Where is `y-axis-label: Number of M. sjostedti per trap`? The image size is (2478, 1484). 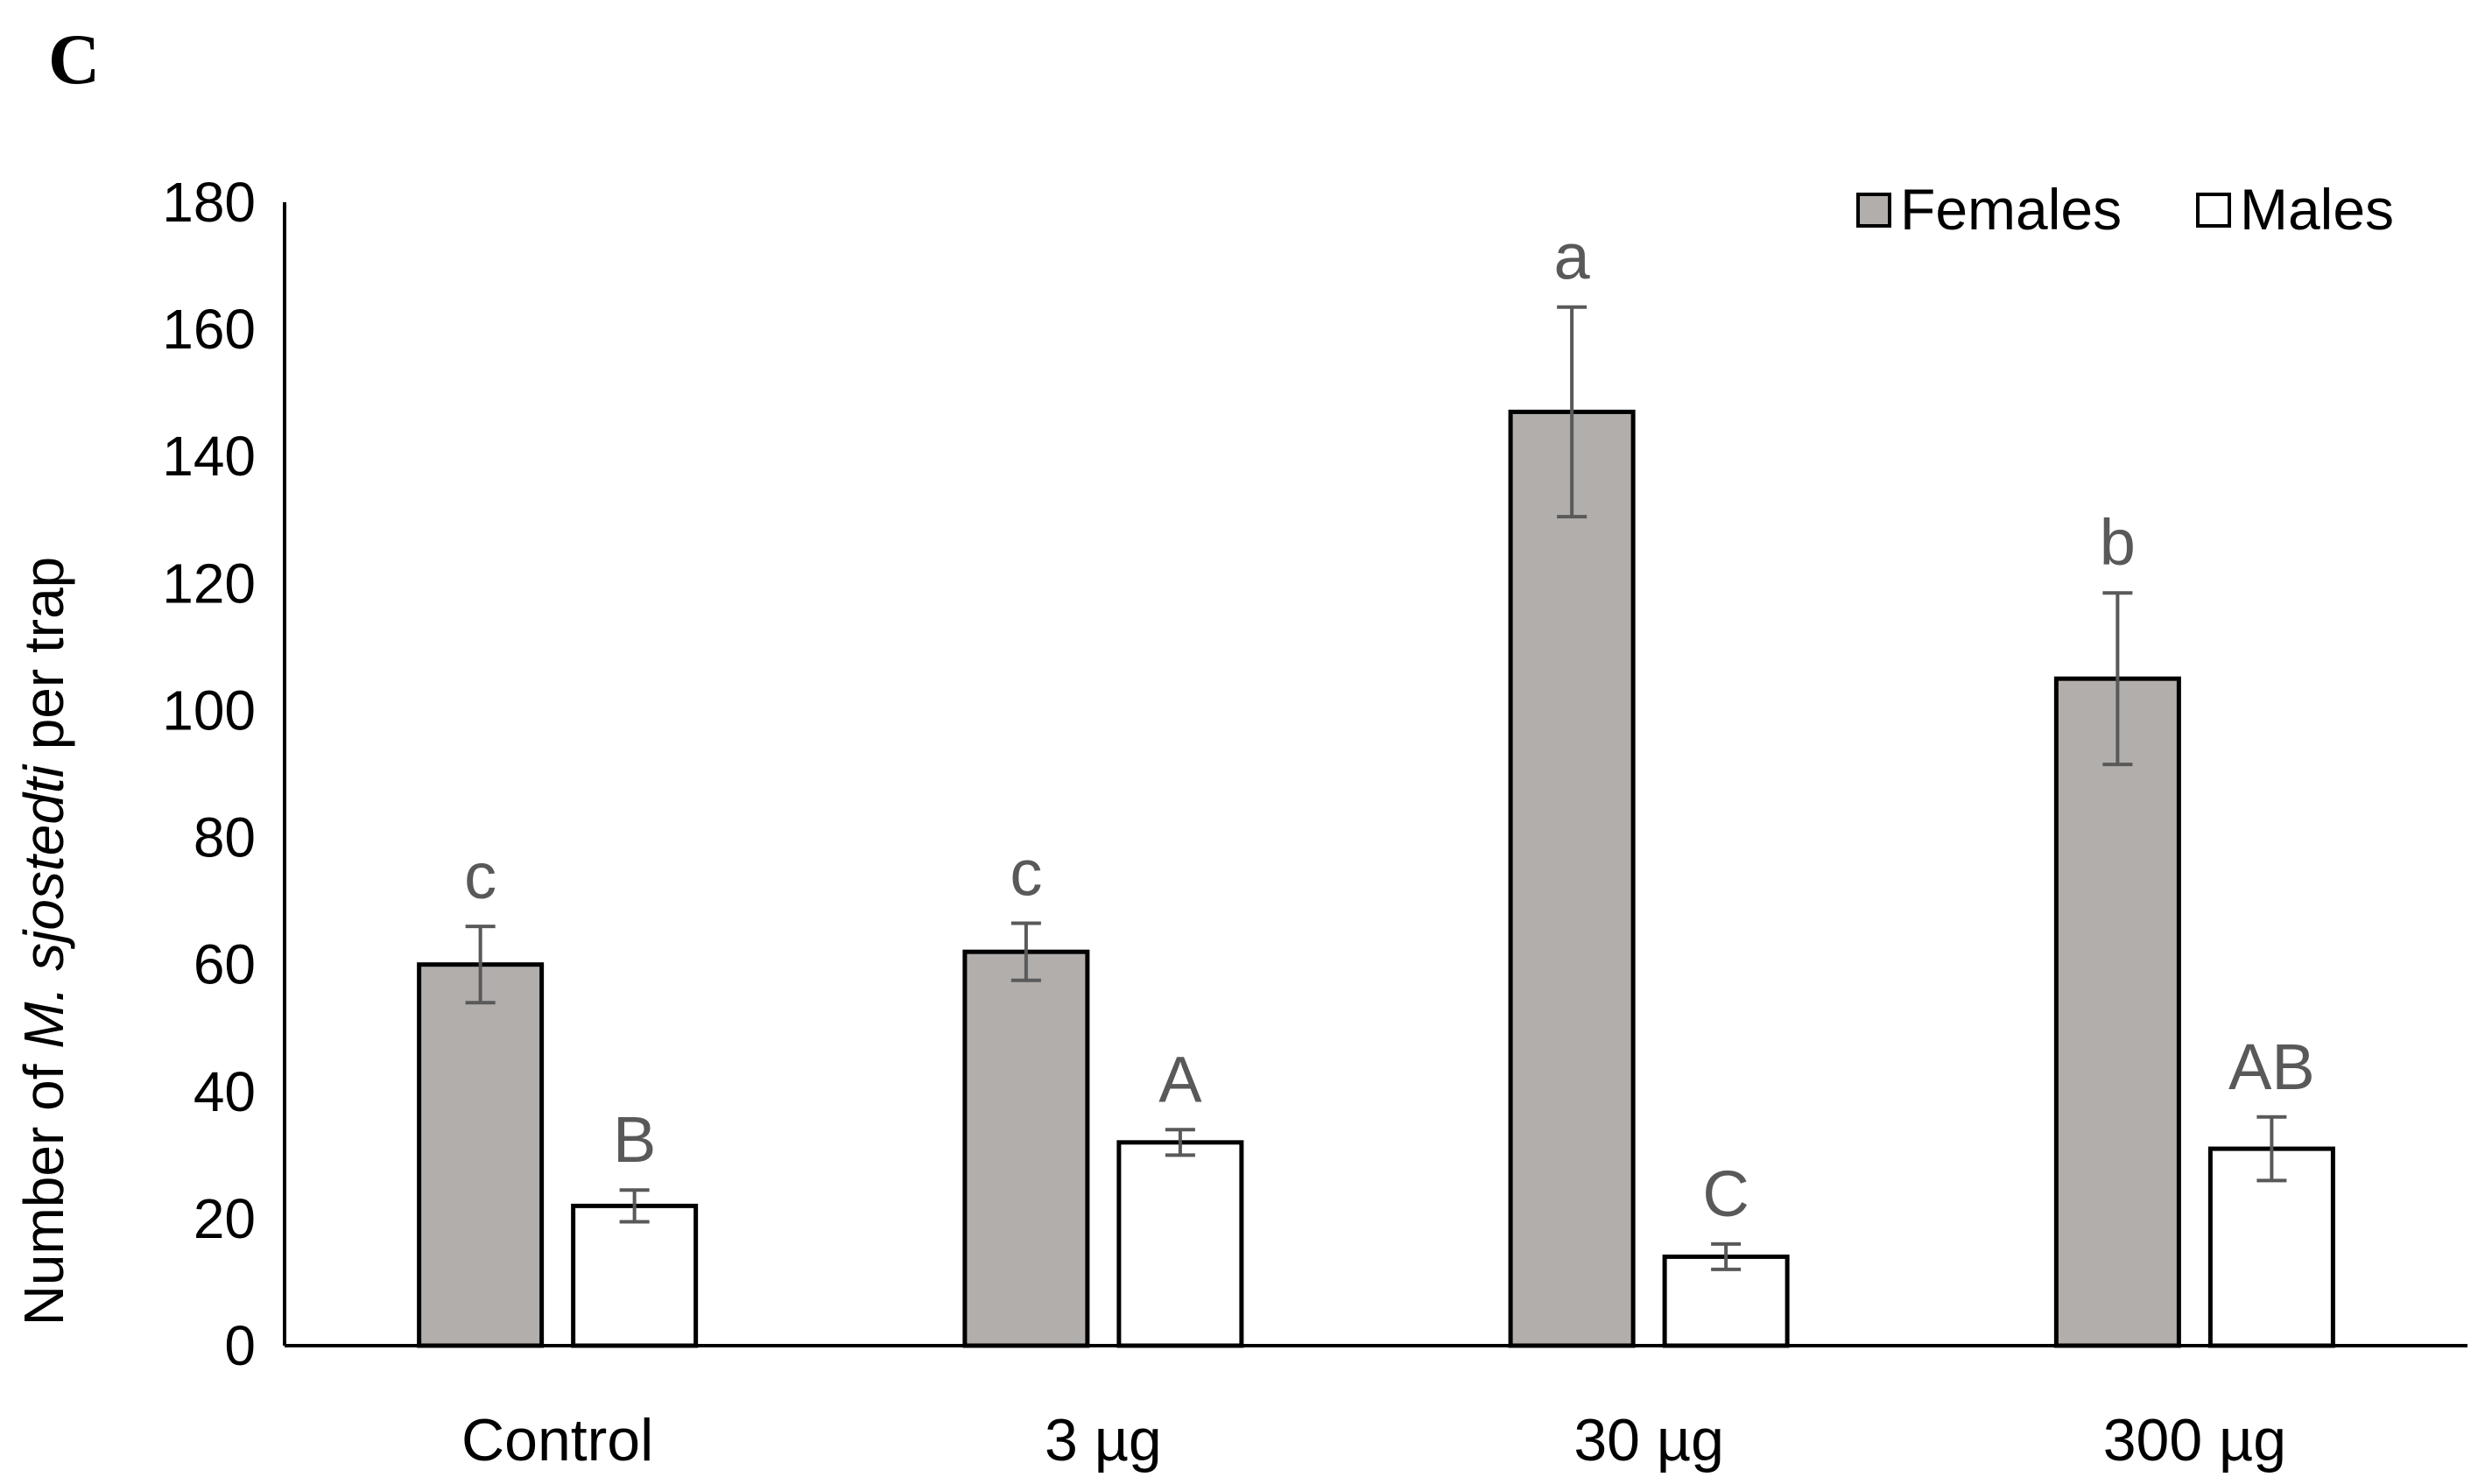 y-axis-label: Number of M. sjostedti per trap is located at coordinates (43, 941).